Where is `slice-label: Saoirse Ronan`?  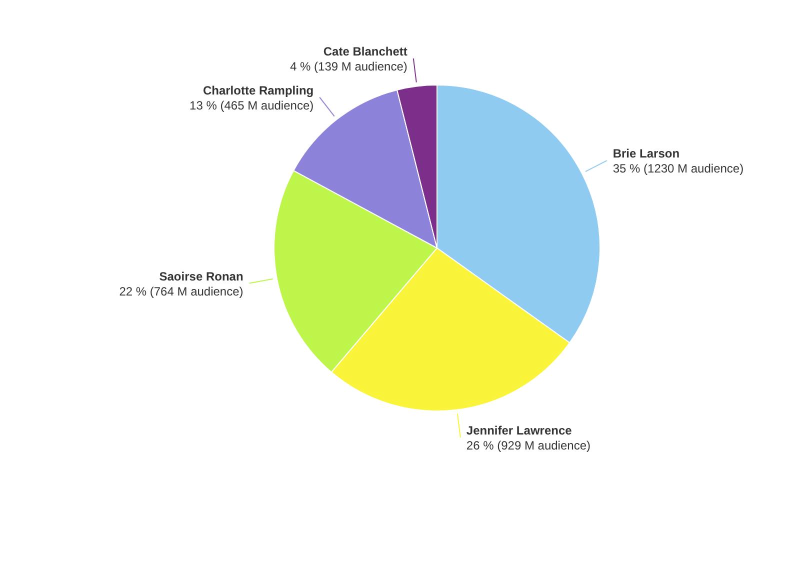 slice-label: Saoirse Ronan is located at coordinates (201, 276).